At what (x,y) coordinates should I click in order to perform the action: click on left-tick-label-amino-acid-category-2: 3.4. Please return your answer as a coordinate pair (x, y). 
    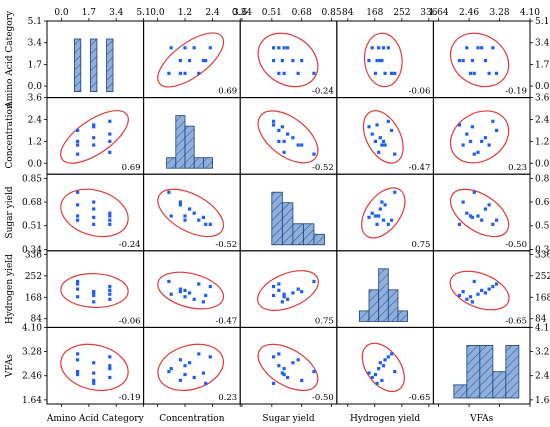
    Looking at the image, I should click on (35, 44).